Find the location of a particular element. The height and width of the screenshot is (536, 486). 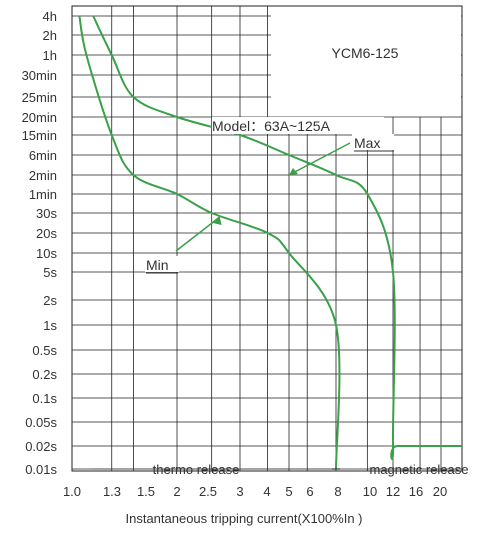

y-tick-label: 1min is located at coordinates (43, 194).